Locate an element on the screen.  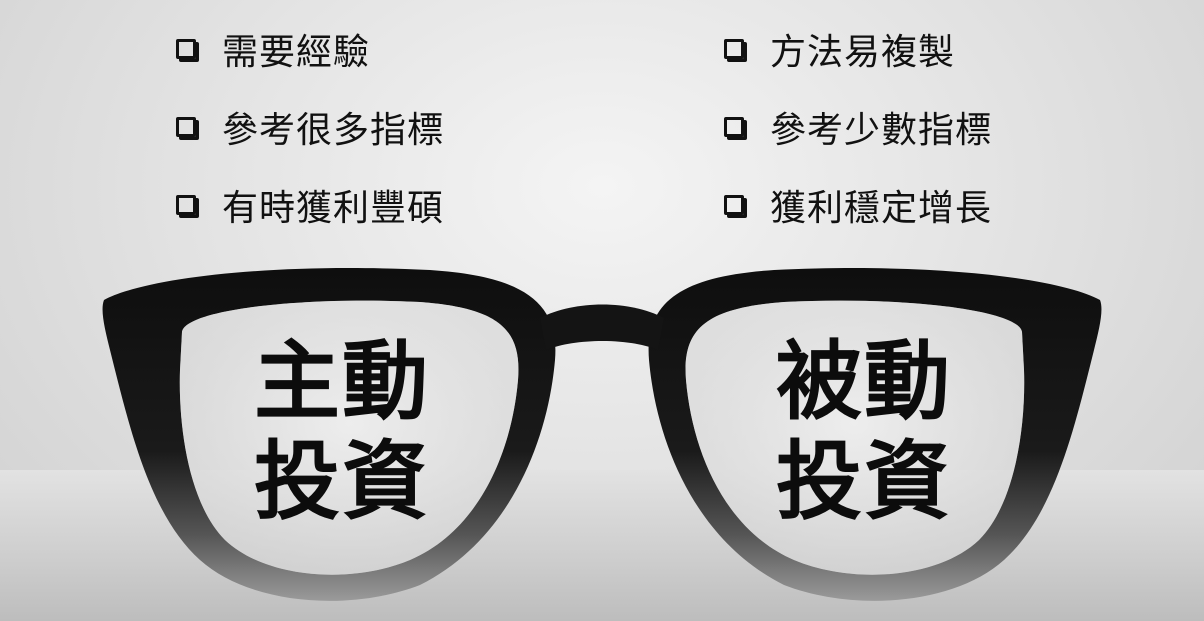
nose-bridge is located at coordinates (602, 327).